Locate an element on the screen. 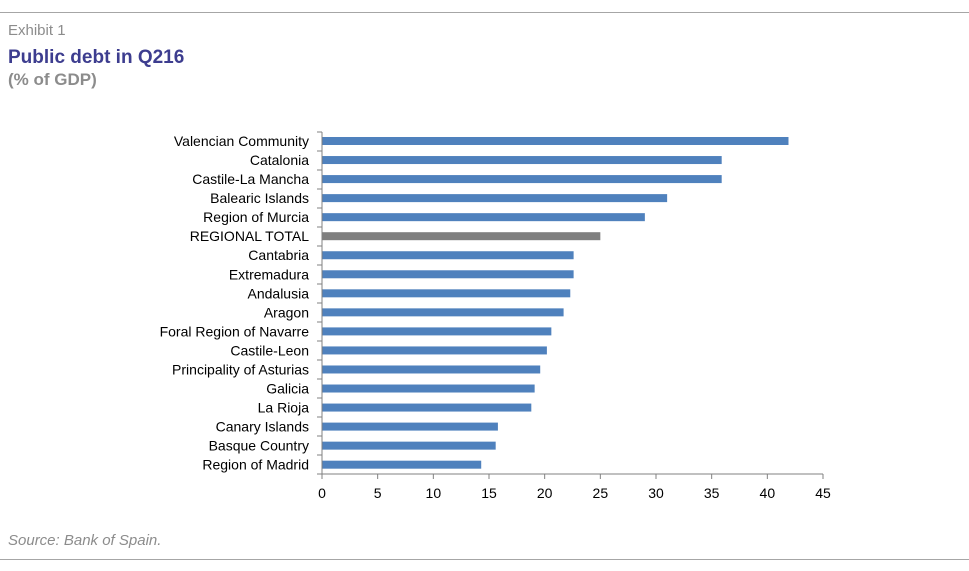  category-label-catalonia: Catalonia is located at coordinates (279, 160).